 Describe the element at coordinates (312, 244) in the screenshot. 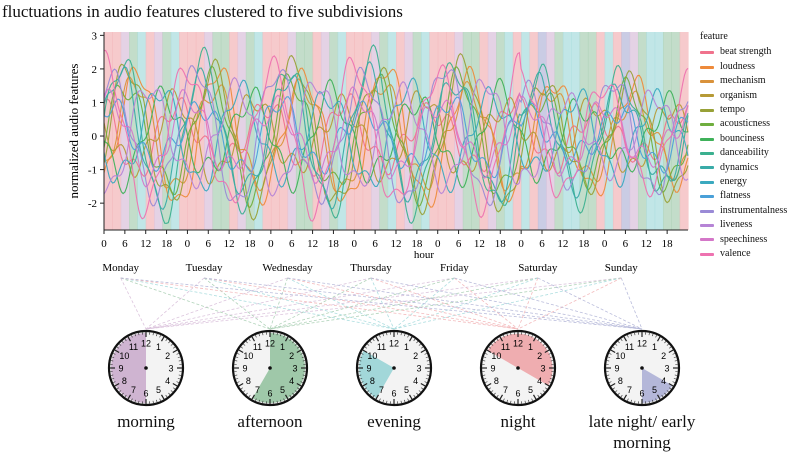

I see `x-tick-label: 12` at that location.